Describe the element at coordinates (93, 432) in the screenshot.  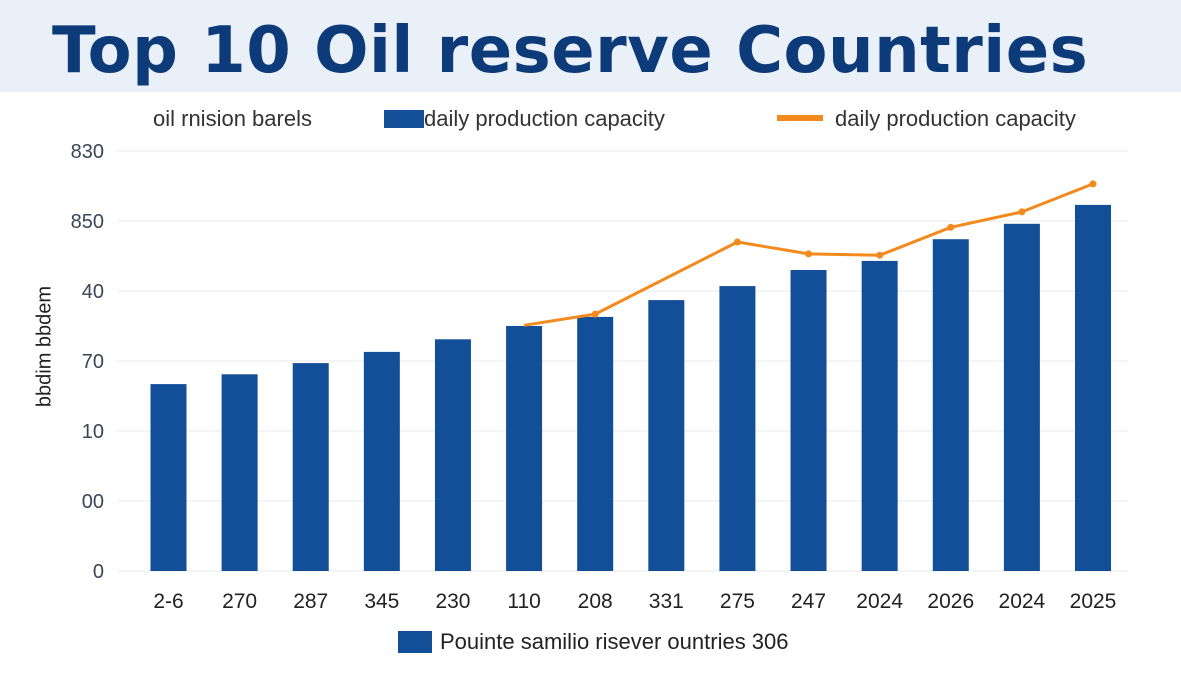
I see `y-tick-label: 10` at that location.